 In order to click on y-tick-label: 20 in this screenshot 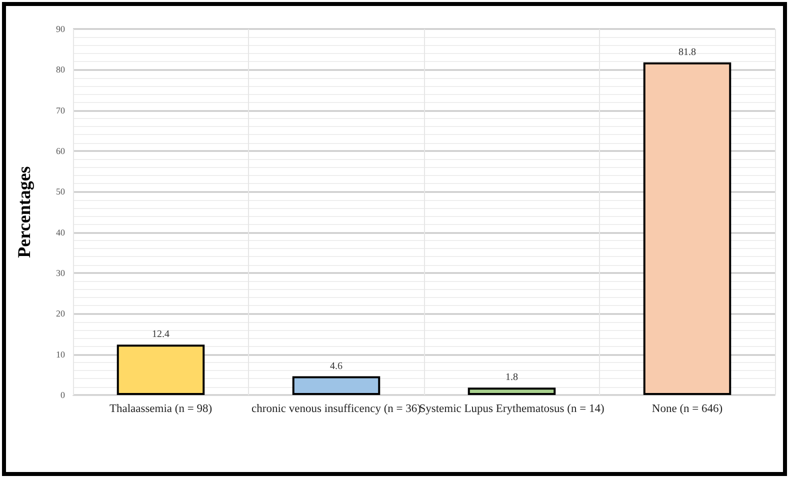, I will do `click(61, 313)`.